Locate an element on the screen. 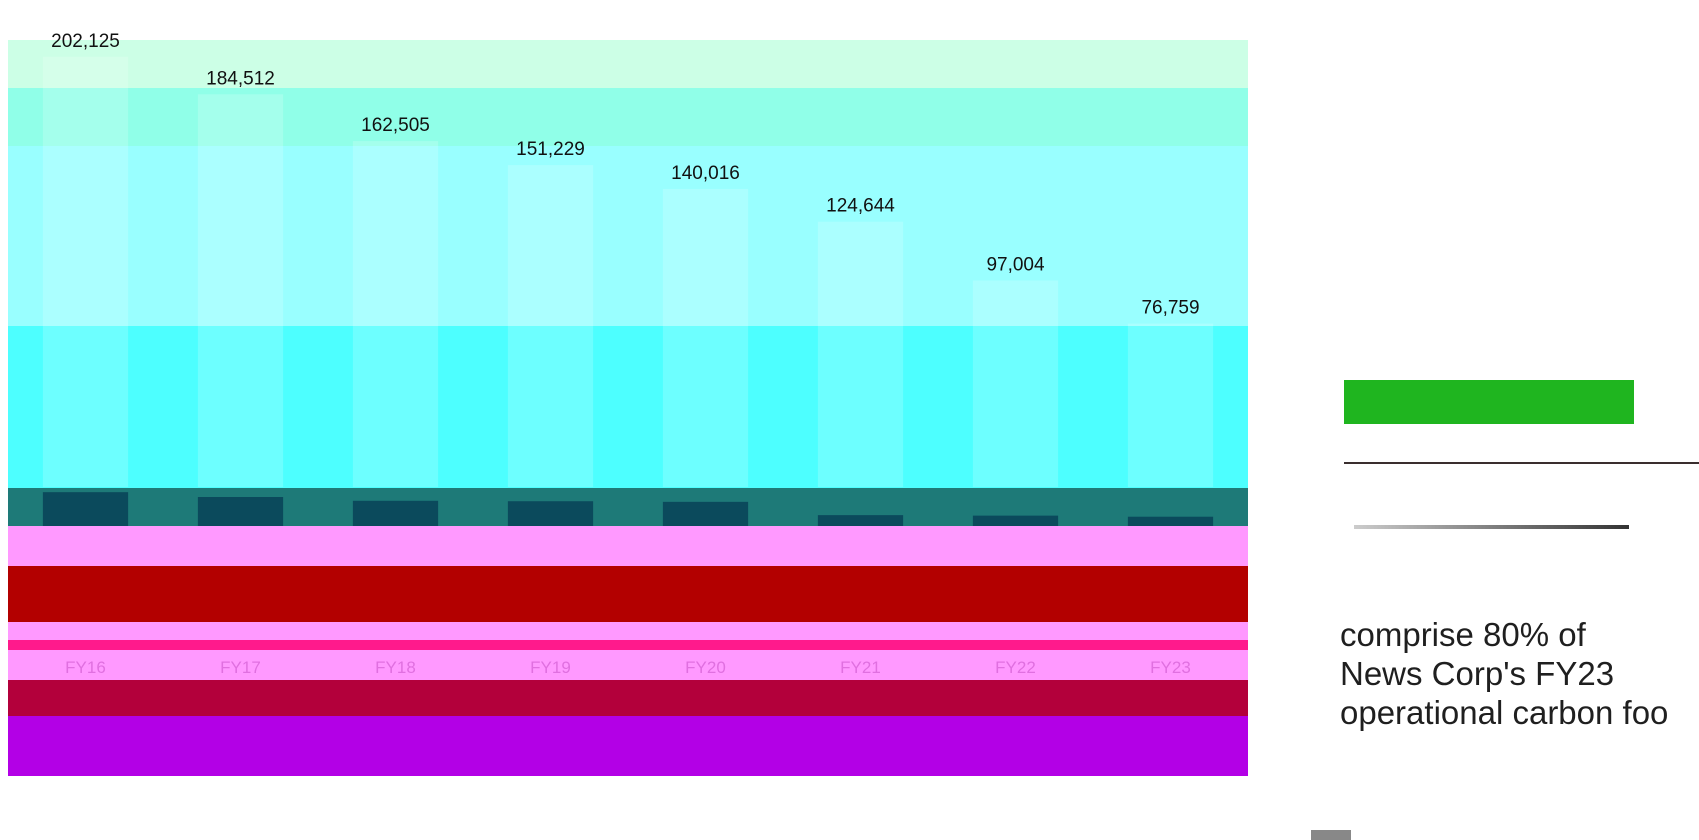 This screenshot has width=1699, height=840. category-ticks-layer: FY16 FY17 FY18 FY19 FY20 FY21 FY22 FY23 is located at coordinates (628, 667).